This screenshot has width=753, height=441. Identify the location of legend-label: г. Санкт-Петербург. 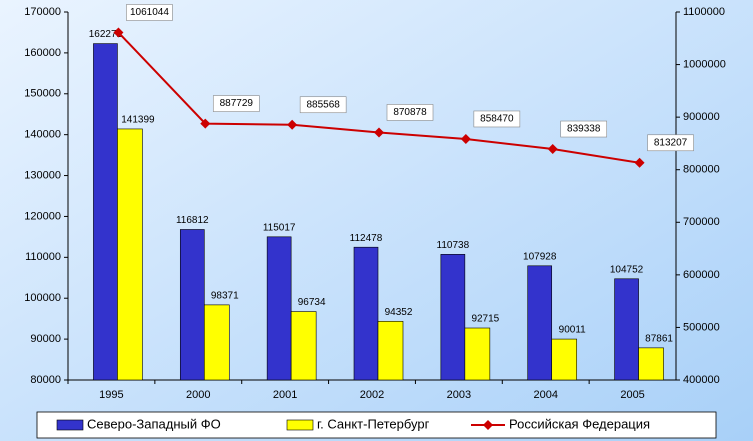
(373, 423).